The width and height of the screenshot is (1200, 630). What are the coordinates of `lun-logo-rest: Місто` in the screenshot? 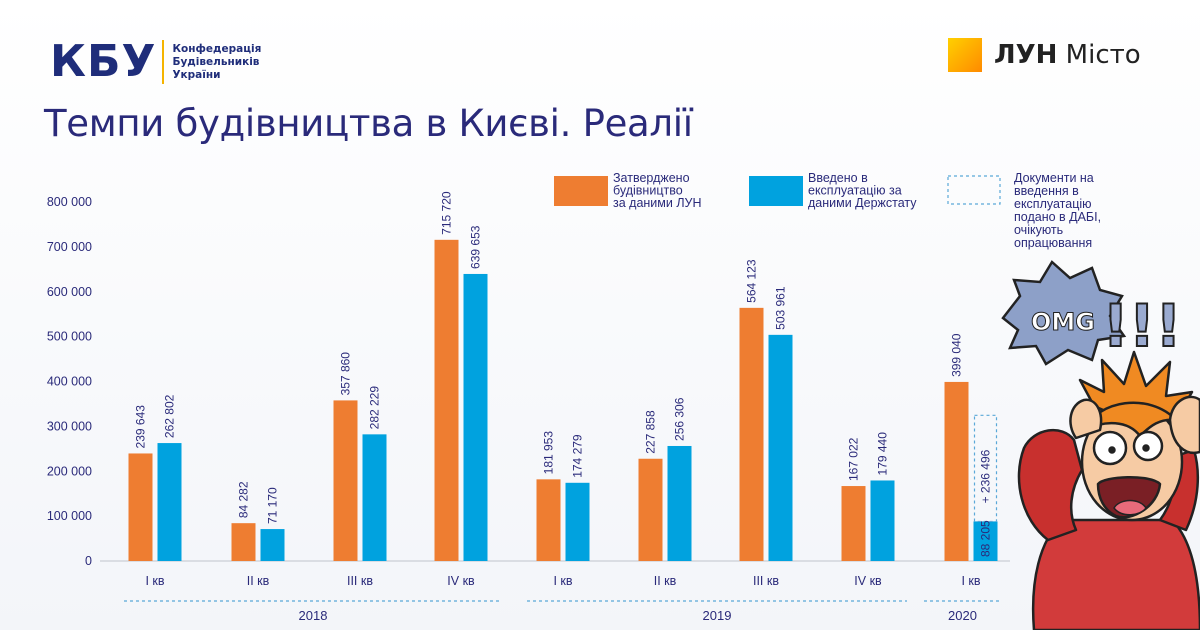 It's located at (1099, 55).